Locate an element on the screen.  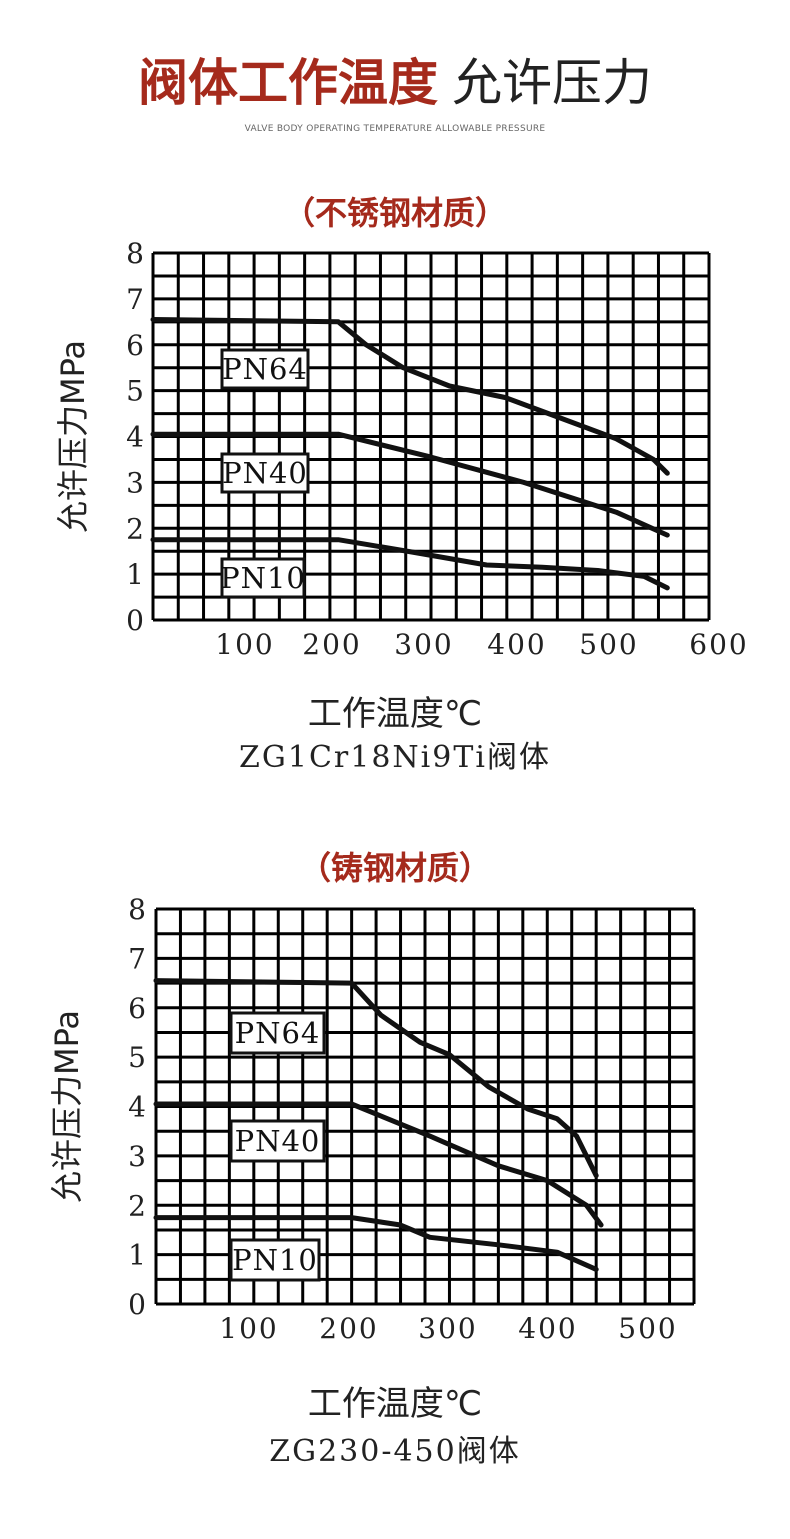
page-title: 阀体工作温度 允许压力 is located at coordinates (395, 83).